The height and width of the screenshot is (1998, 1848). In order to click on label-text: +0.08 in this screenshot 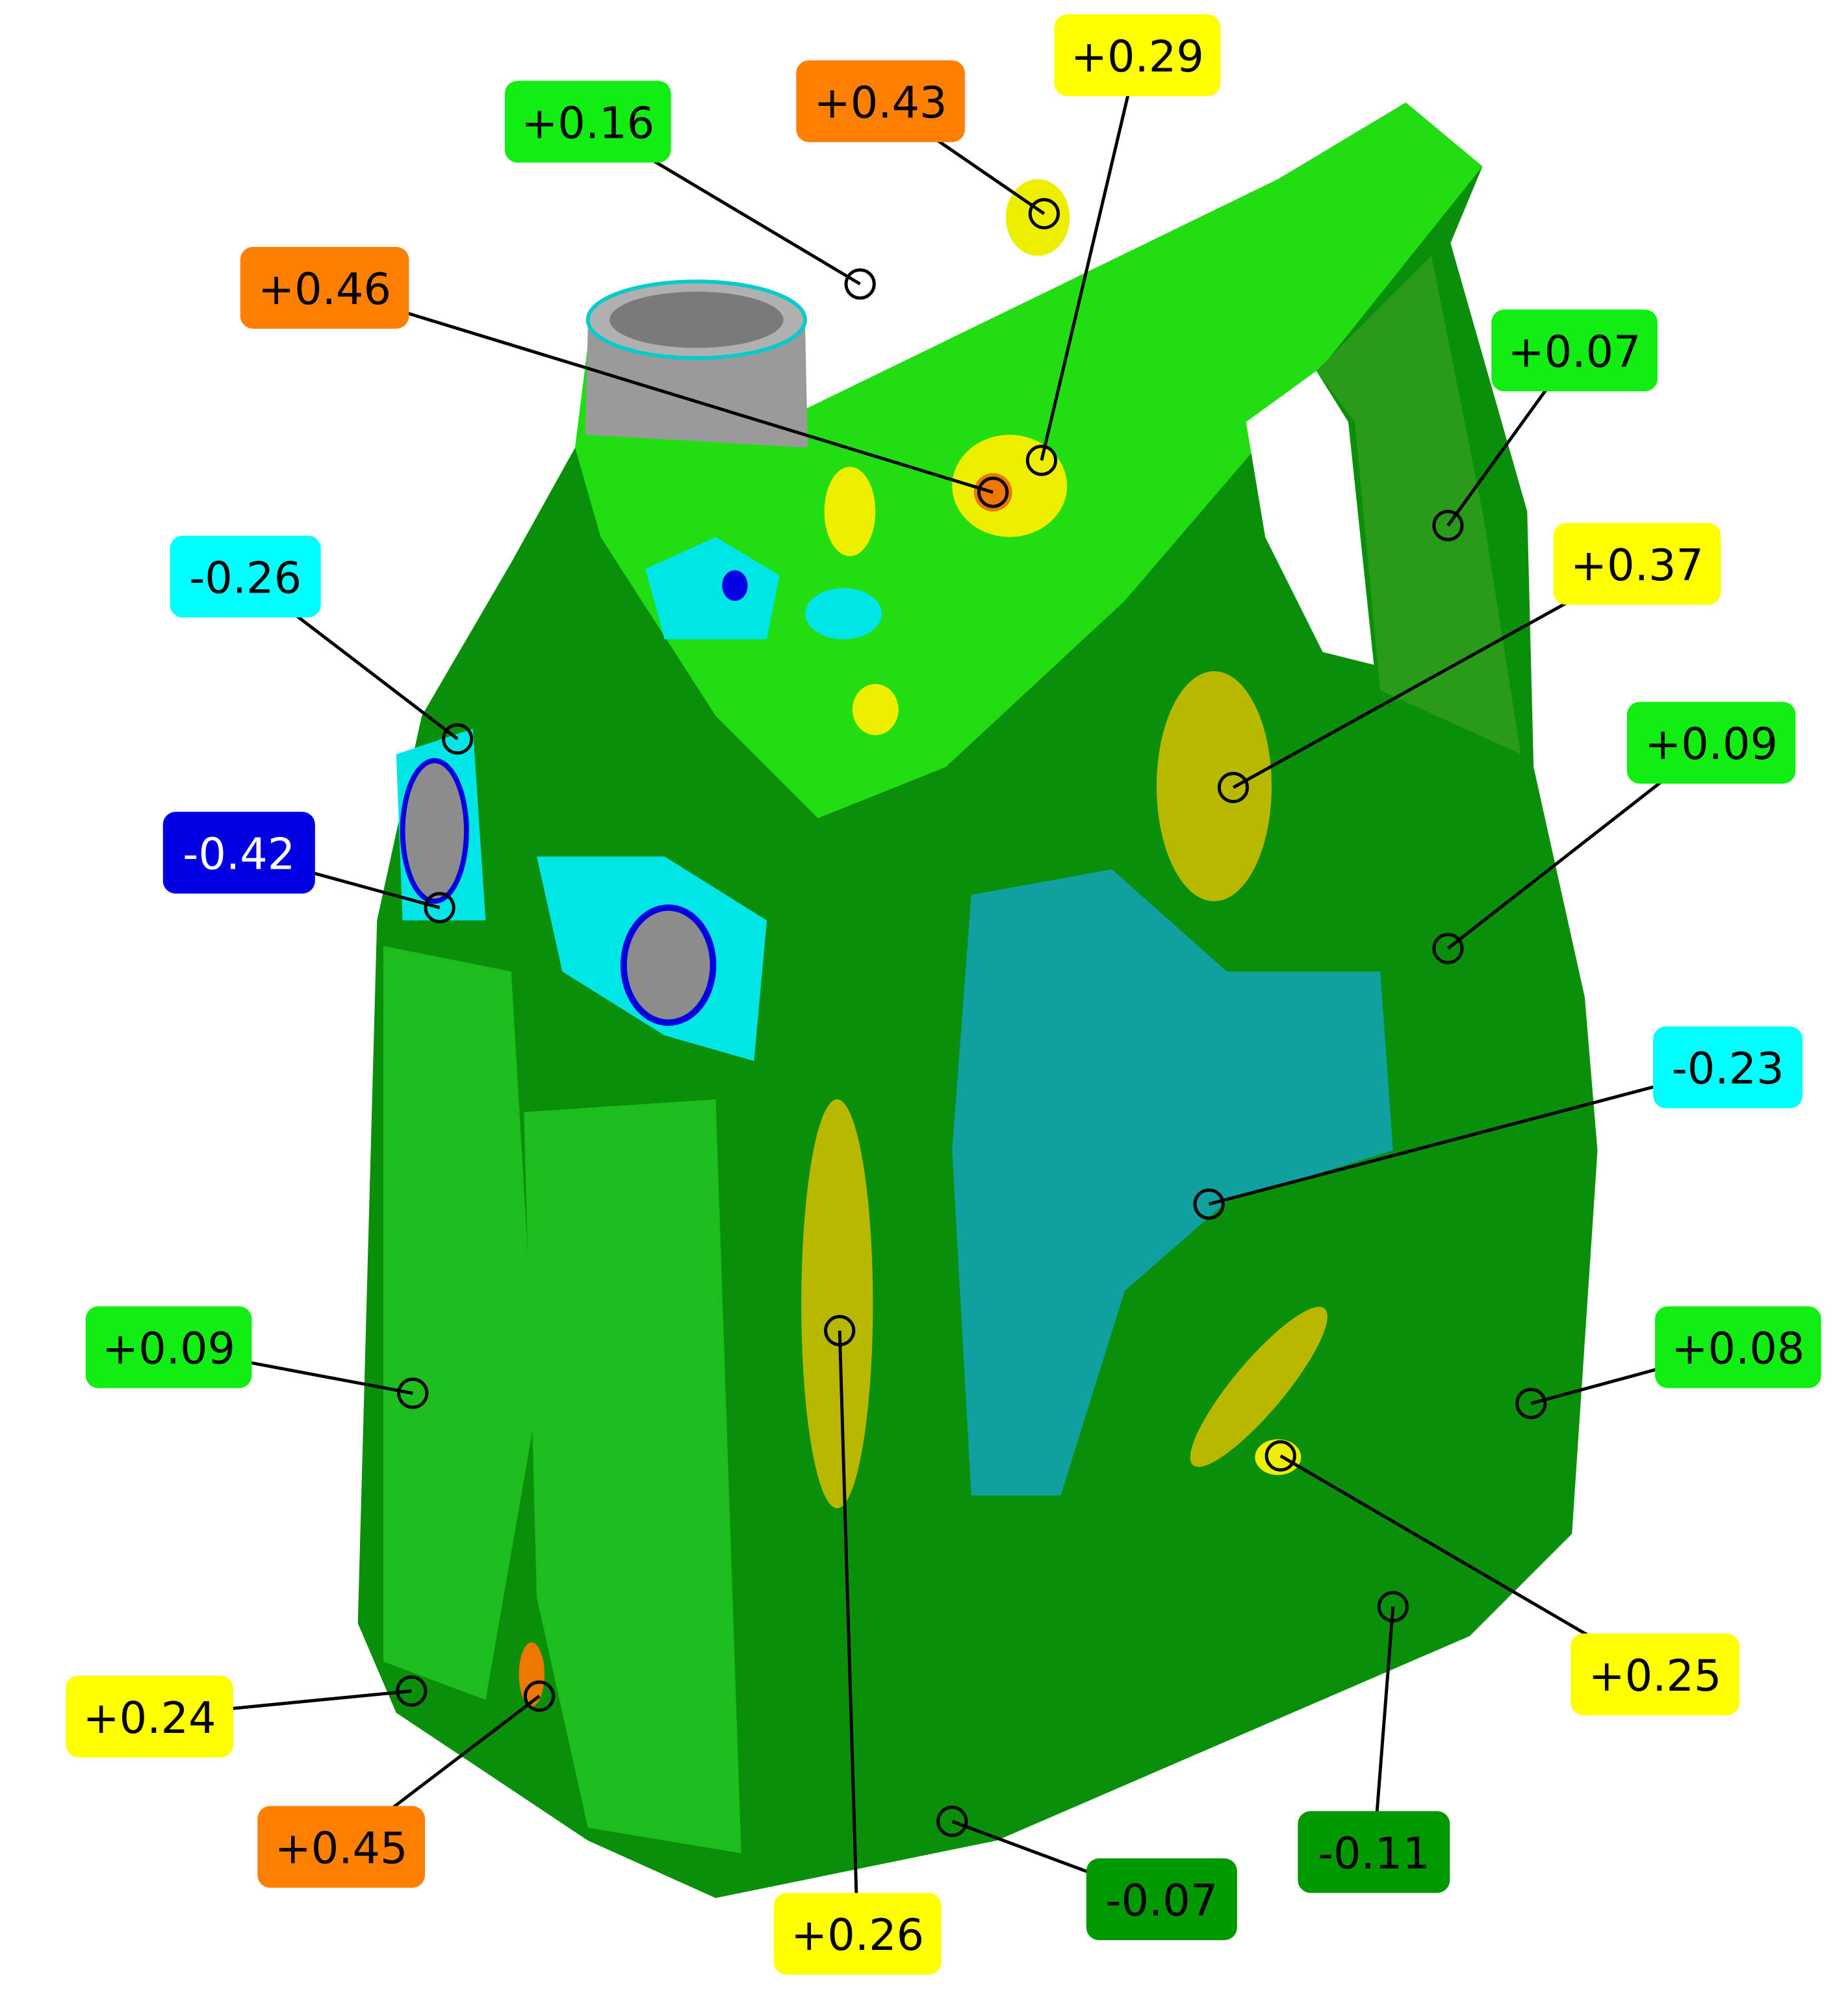, I will do `click(1737, 1348)`.